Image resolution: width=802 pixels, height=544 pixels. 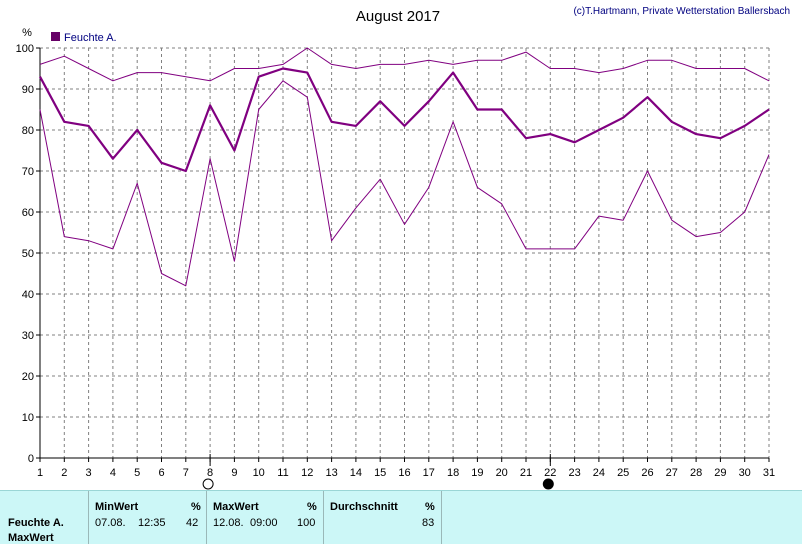 I want to click on x-tick-label: 25, so click(x=623, y=473).